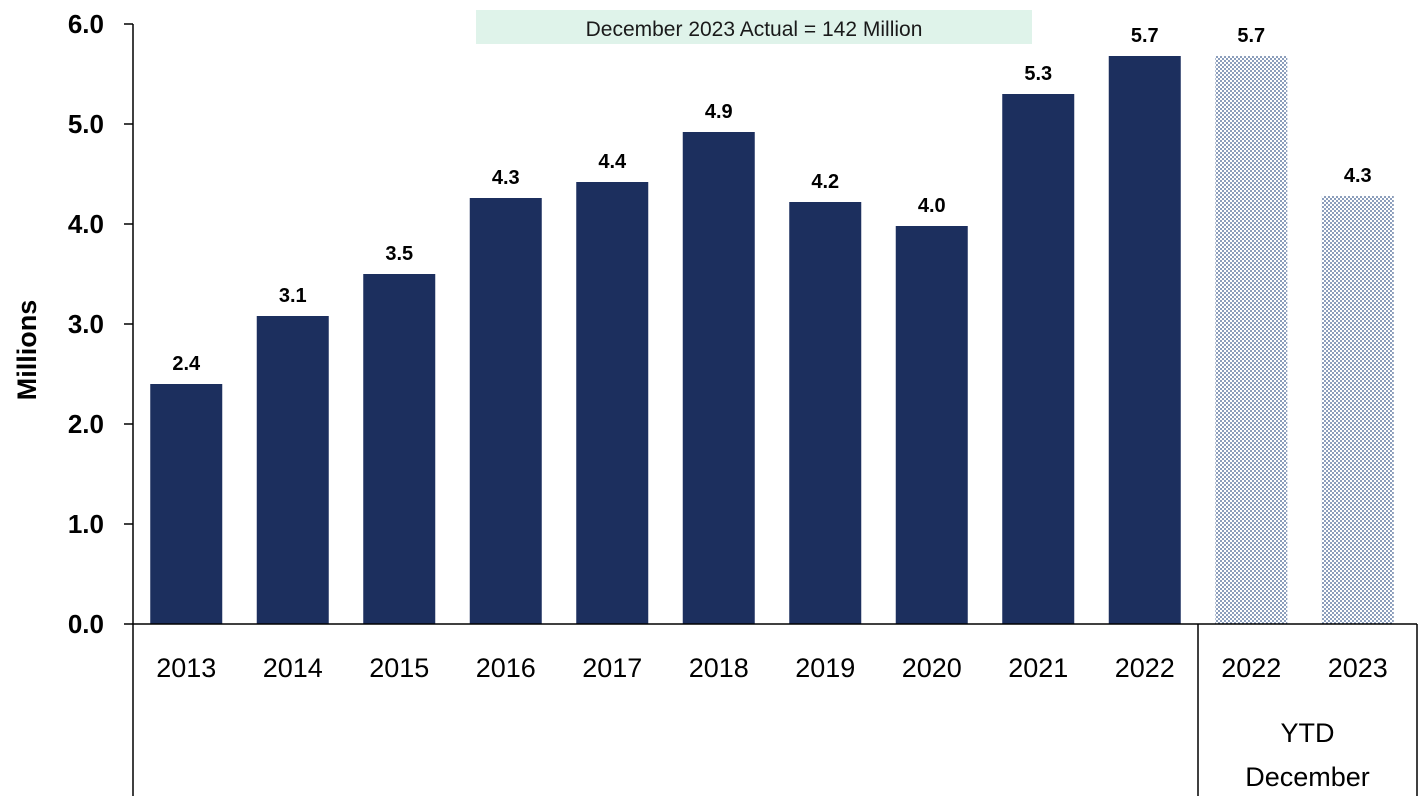 Image resolution: width=1422 pixels, height=801 pixels. Describe the element at coordinates (399, 254) in the screenshot. I see `data-label: 3.5` at that location.